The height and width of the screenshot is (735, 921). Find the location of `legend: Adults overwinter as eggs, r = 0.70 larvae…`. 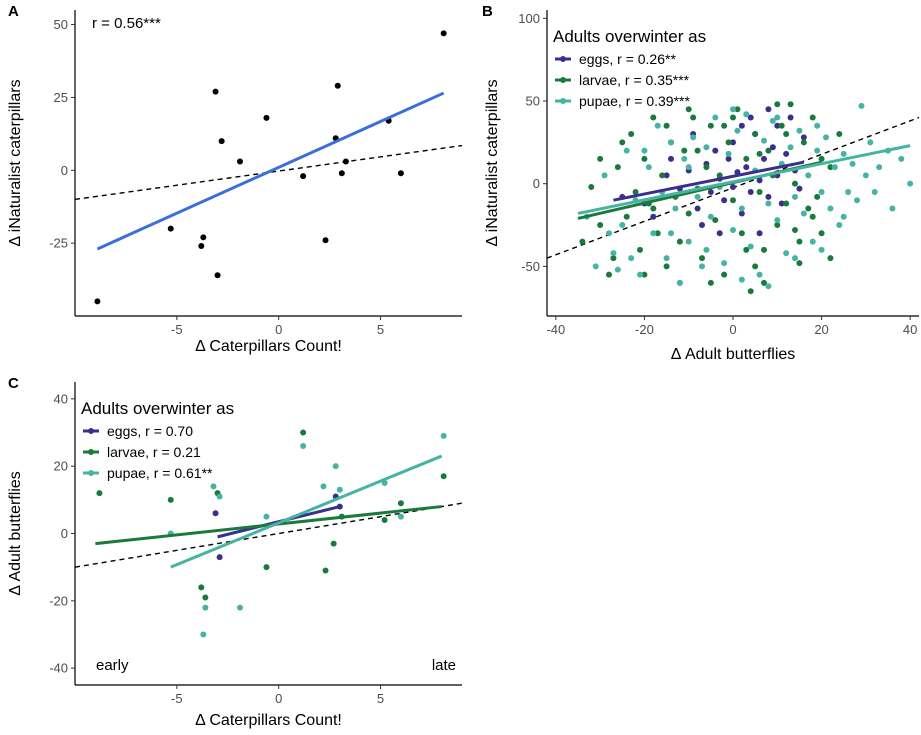

legend: Adults overwinter as eggs, r = 0.70 larvae… is located at coordinates (157, 440).